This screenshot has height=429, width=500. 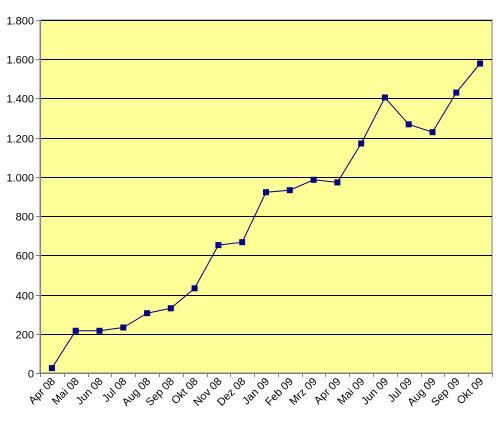 What do you see at coordinates (23, 198) in the screenshot?
I see `y-axis-ticks: 0 200 400 600 800 1.000 1.200 1.400 1.600 1.800` at bounding box center [23, 198].